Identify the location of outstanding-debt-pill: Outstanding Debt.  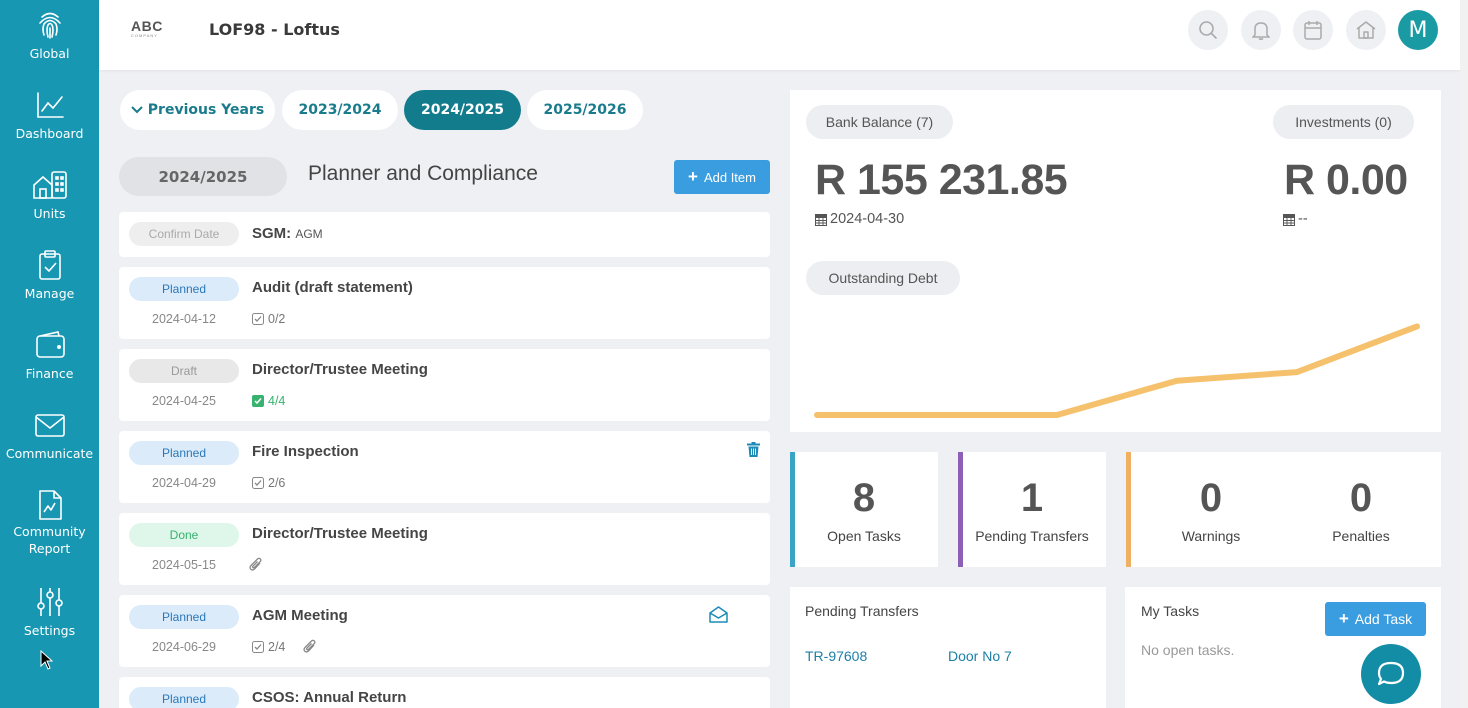
(883, 278).